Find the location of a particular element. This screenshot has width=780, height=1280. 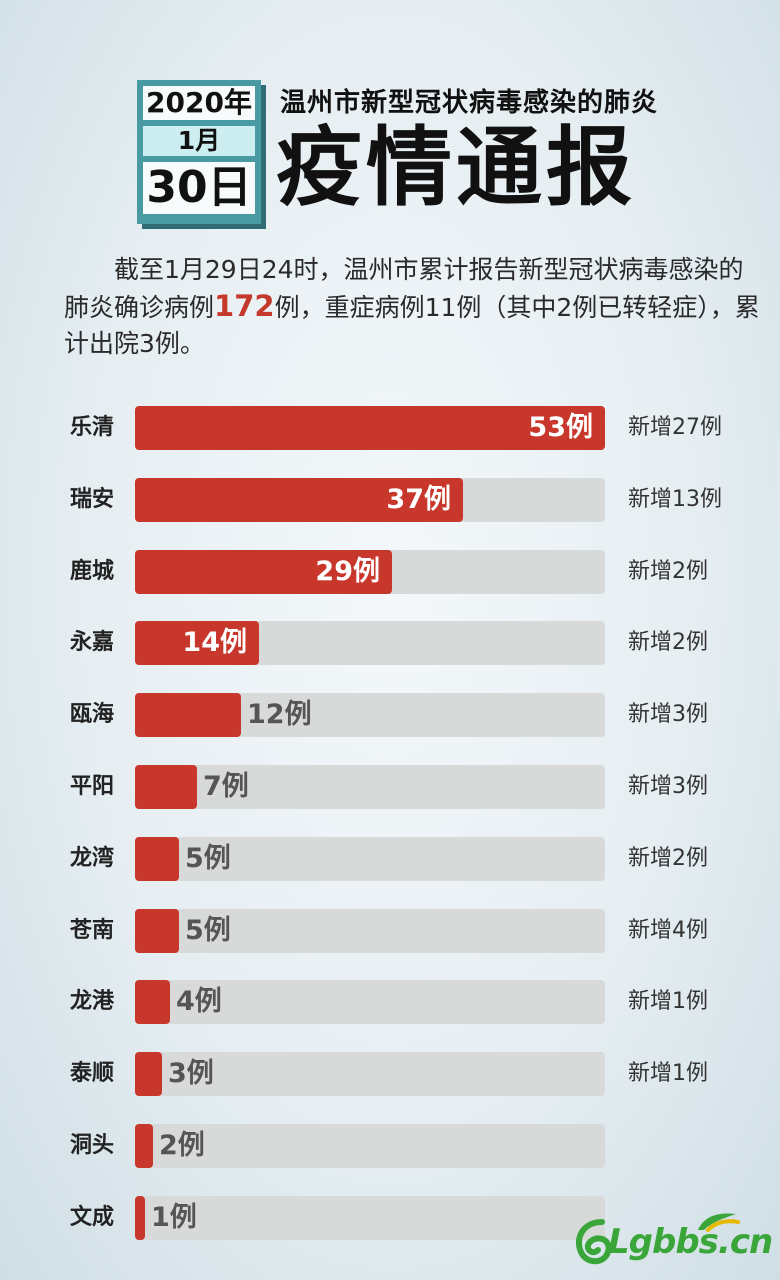

summary-total-cases: 172 is located at coordinates (244, 306).